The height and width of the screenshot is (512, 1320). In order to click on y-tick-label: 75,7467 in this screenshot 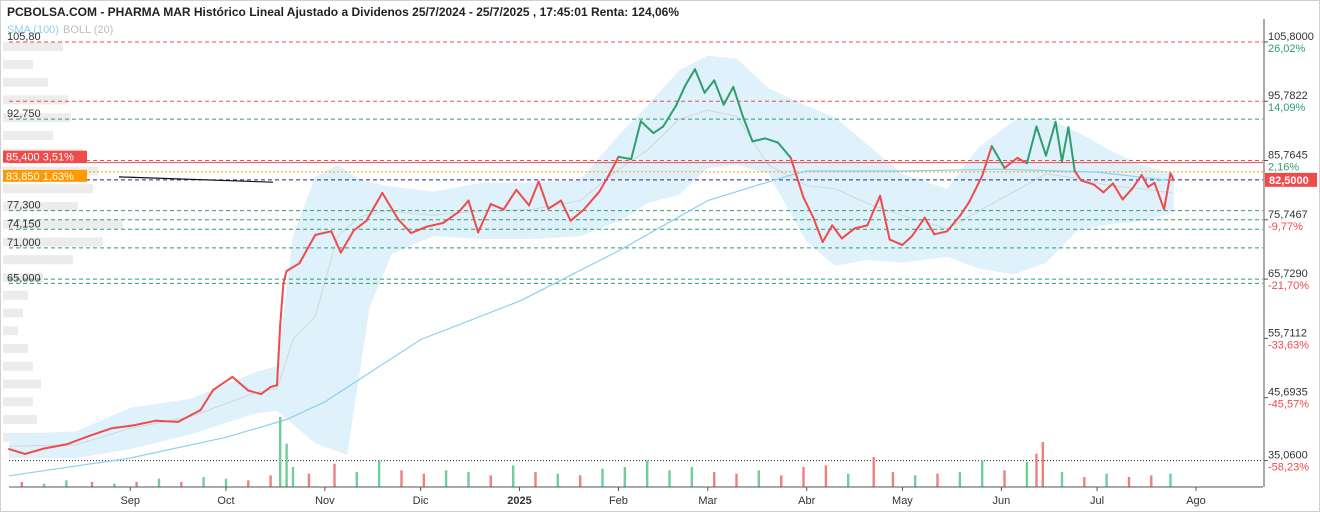, I will do `click(1288, 215)`.